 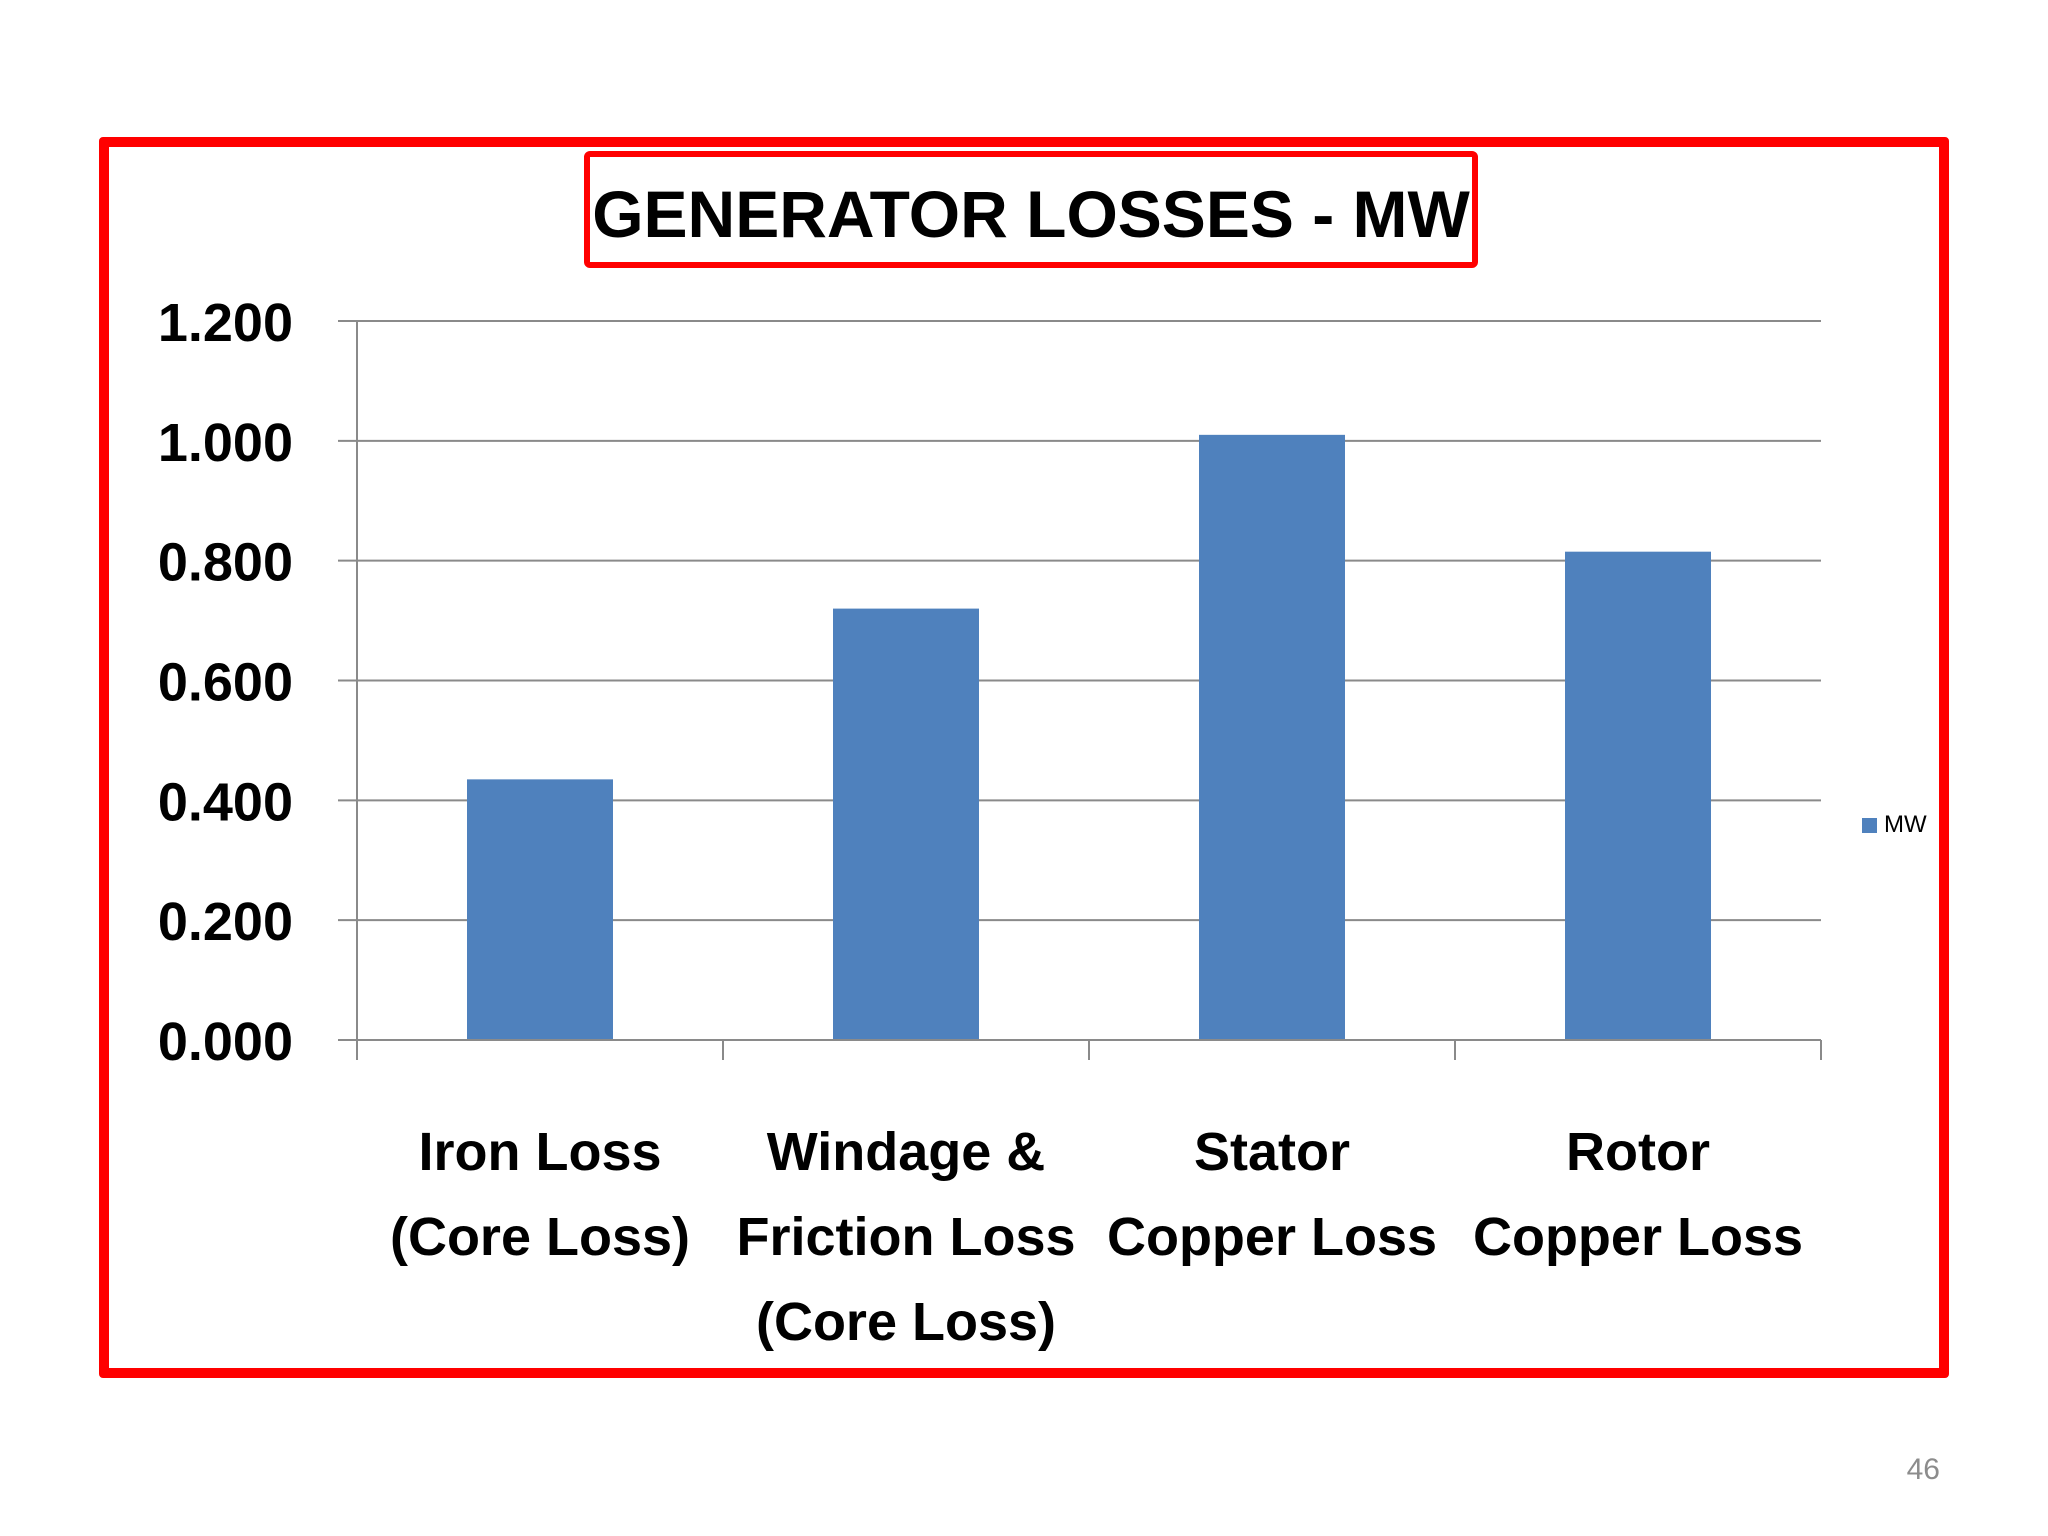 I want to click on x-tick-label: Windage & Friction Loss (Core Loss), so click(x=905, y=1237).